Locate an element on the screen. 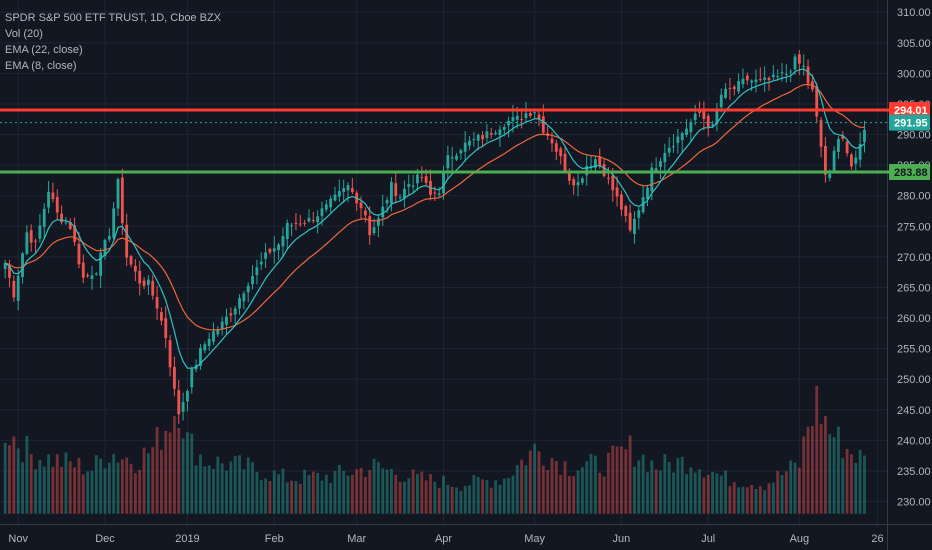  x-tick-label: Jun is located at coordinates (622, 539).